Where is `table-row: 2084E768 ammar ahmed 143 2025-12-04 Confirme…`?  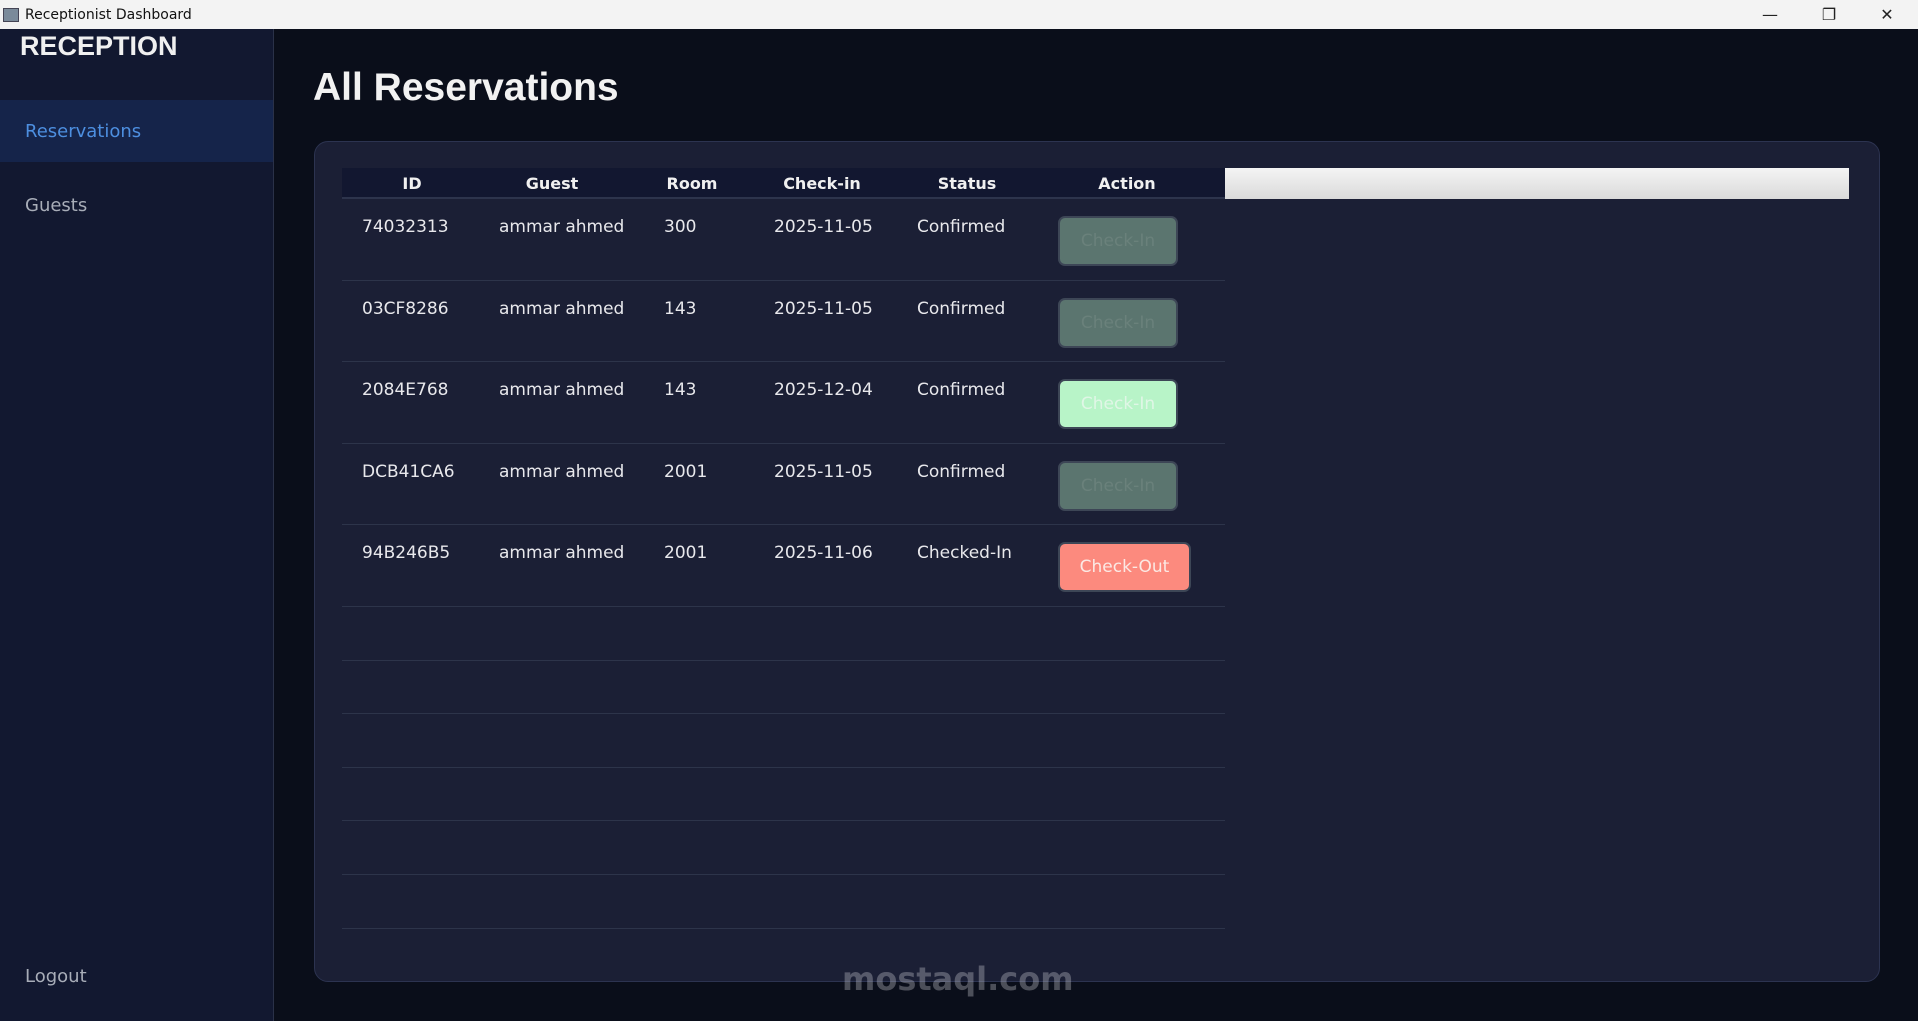
table-row: 2084E768 ammar ahmed 143 2025-12-04 Confirme… is located at coordinates (783, 403).